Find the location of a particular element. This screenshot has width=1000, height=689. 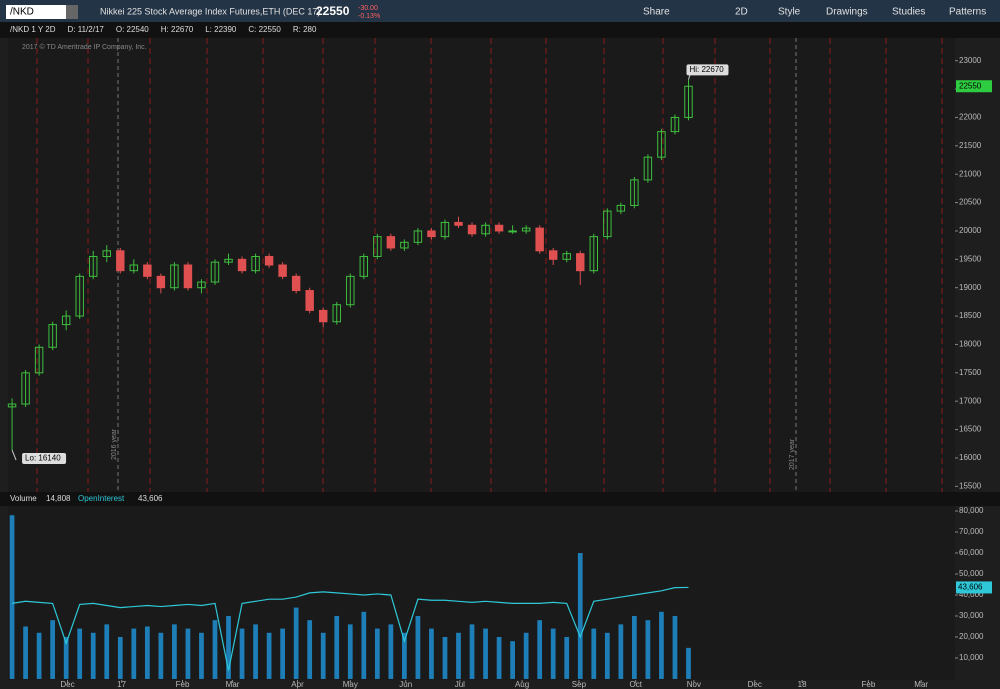

y-tick-label: 21000 is located at coordinates (970, 173).